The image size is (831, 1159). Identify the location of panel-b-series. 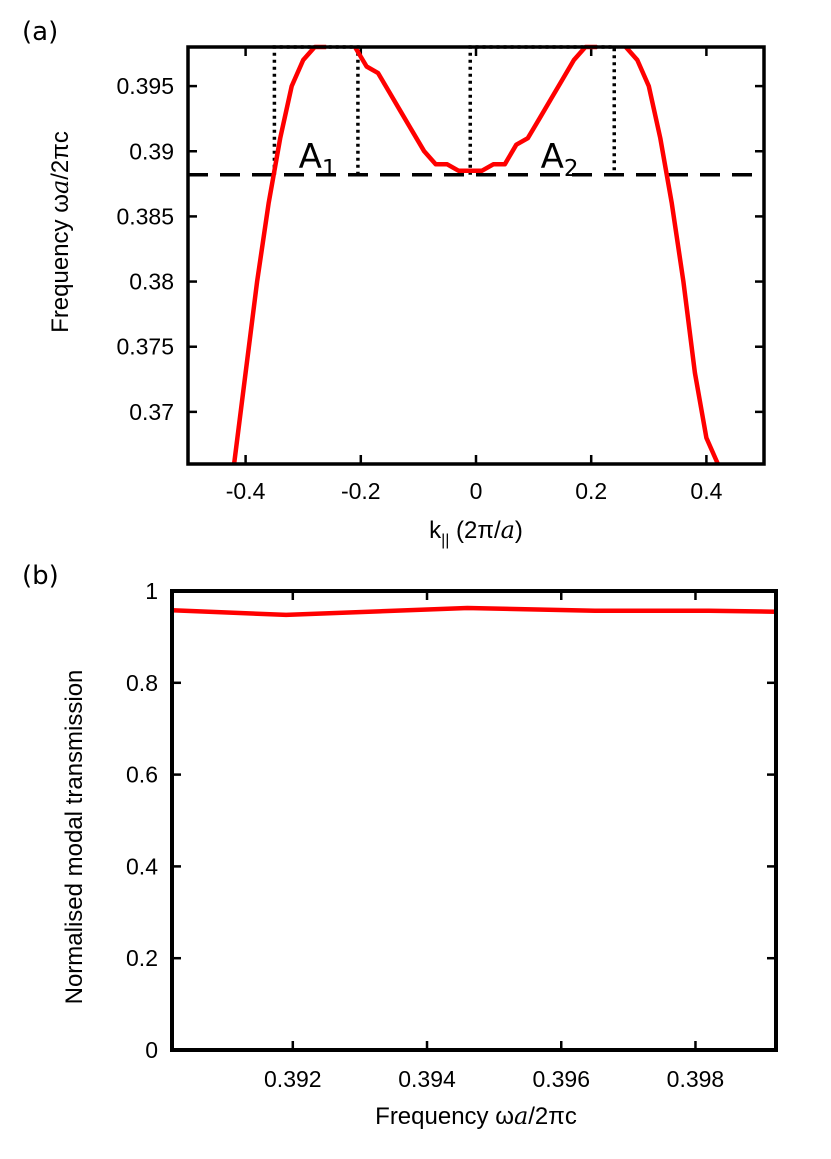
(474, 611).